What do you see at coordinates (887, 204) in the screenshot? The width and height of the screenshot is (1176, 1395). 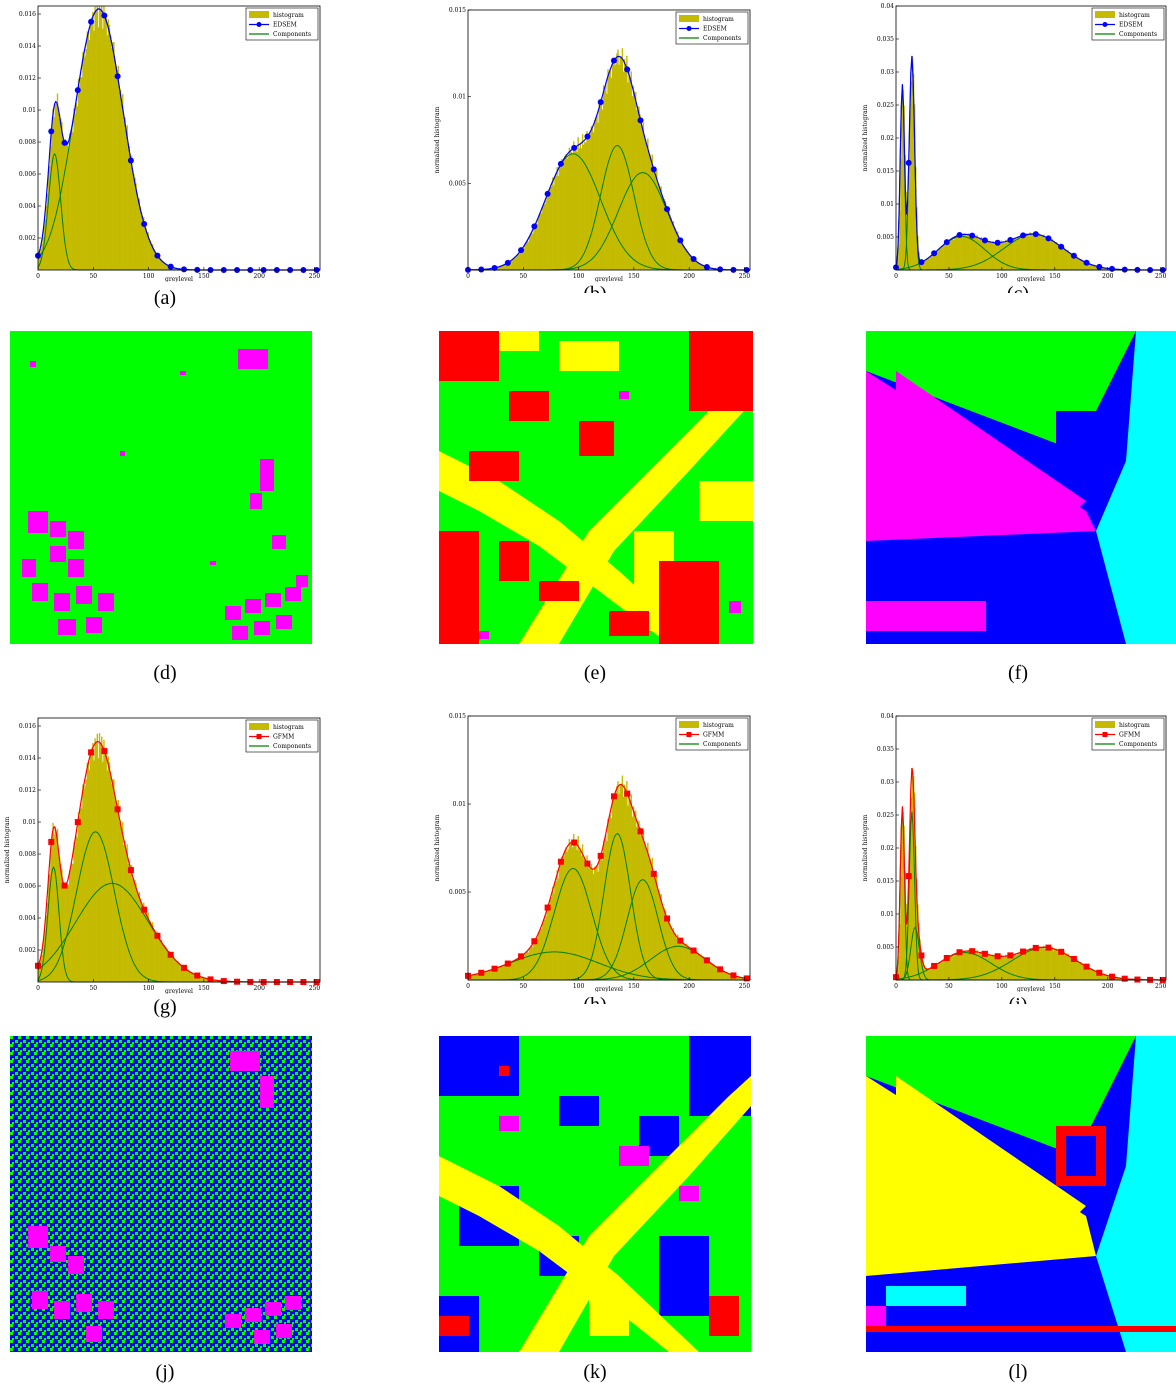 I see `y-tick-label: 0.01` at bounding box center [887, 204].